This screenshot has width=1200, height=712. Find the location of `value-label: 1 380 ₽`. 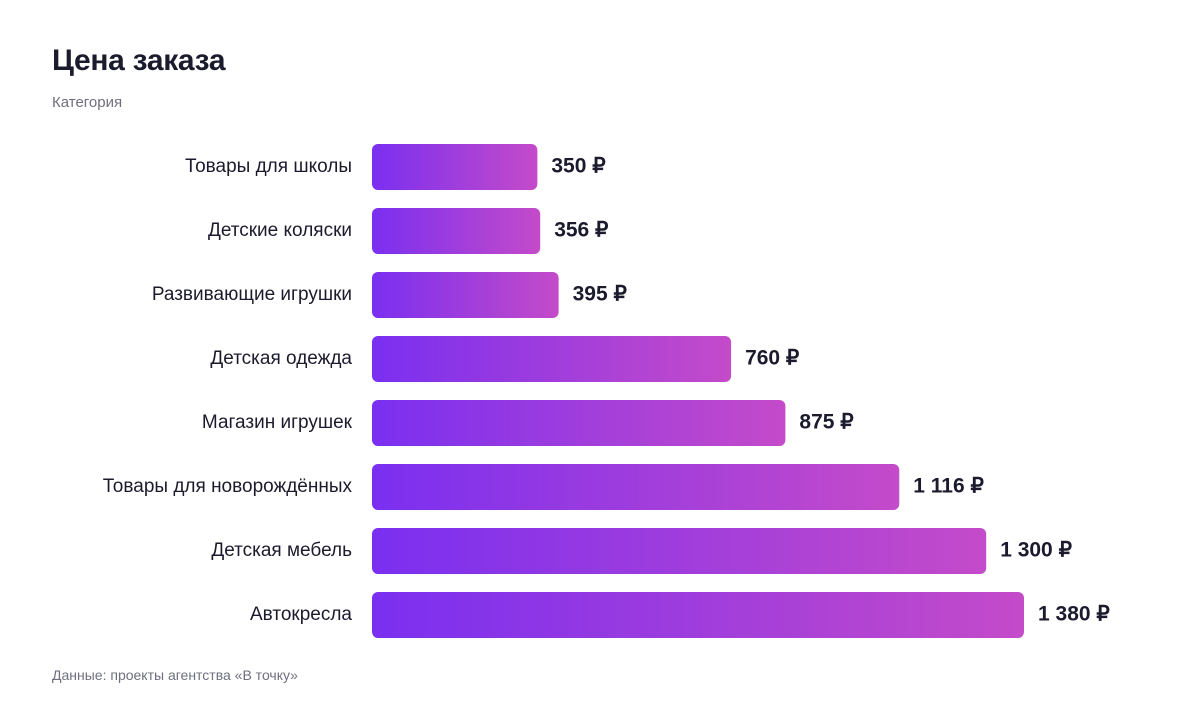

value-label: 1 380 ₽ is located at coordinates (1074, 614).